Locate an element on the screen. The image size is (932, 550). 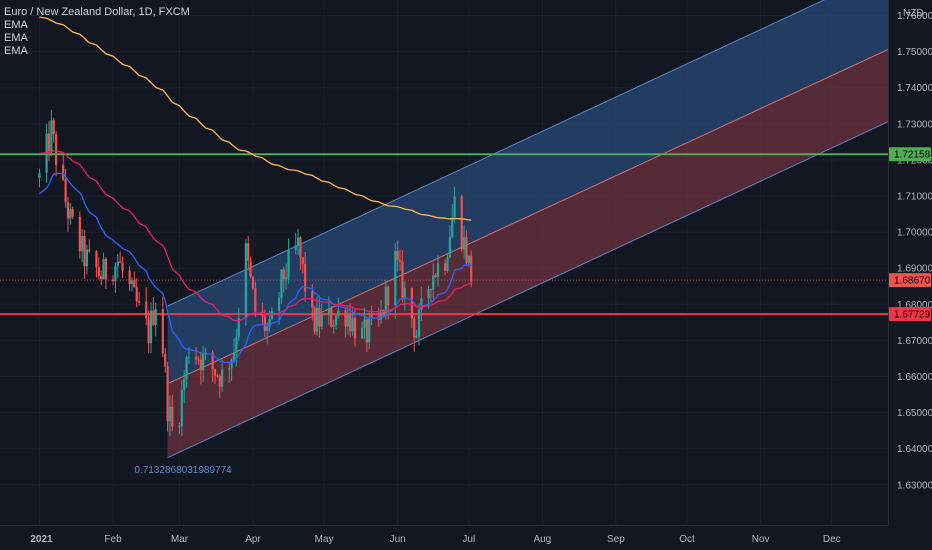
price-tick-label: 1.74000 is located at coordinates (914, 88).